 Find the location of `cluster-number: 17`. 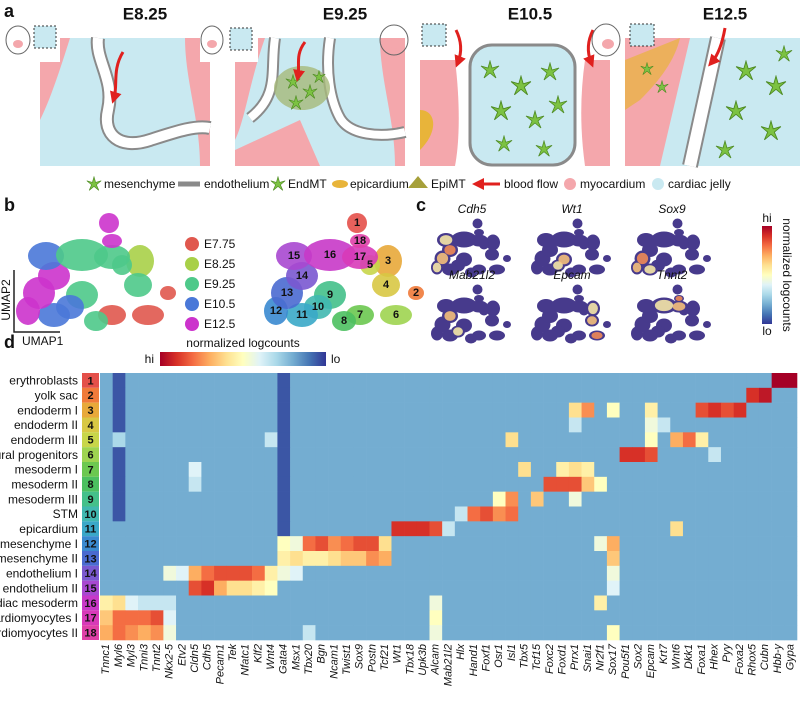

cluster-number: 17 is located at coordinates (360, 257).